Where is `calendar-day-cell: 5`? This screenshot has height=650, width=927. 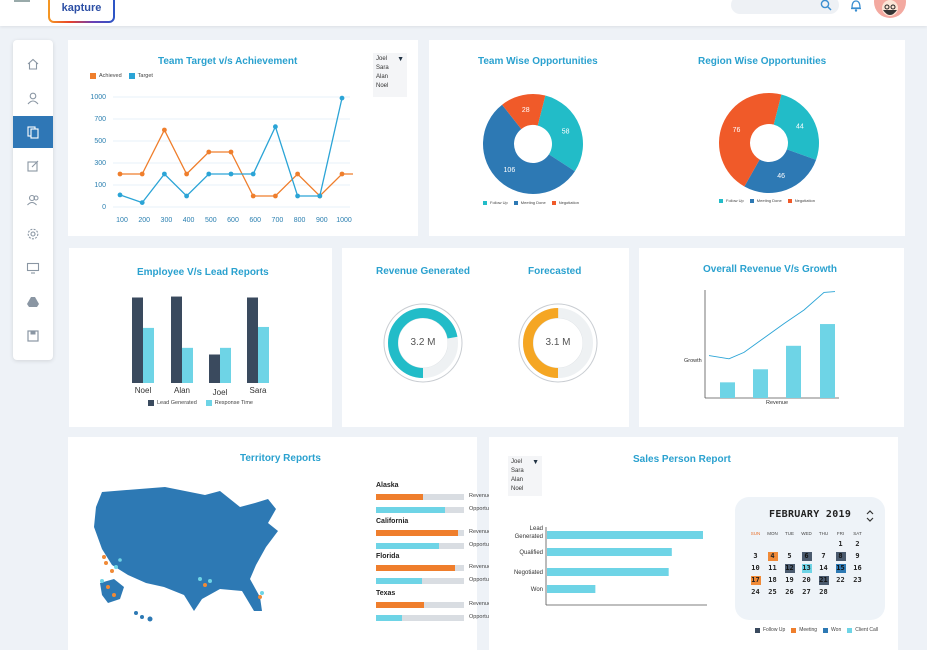
calendar-day-cell: 5 is located at coordinates (789, 558).